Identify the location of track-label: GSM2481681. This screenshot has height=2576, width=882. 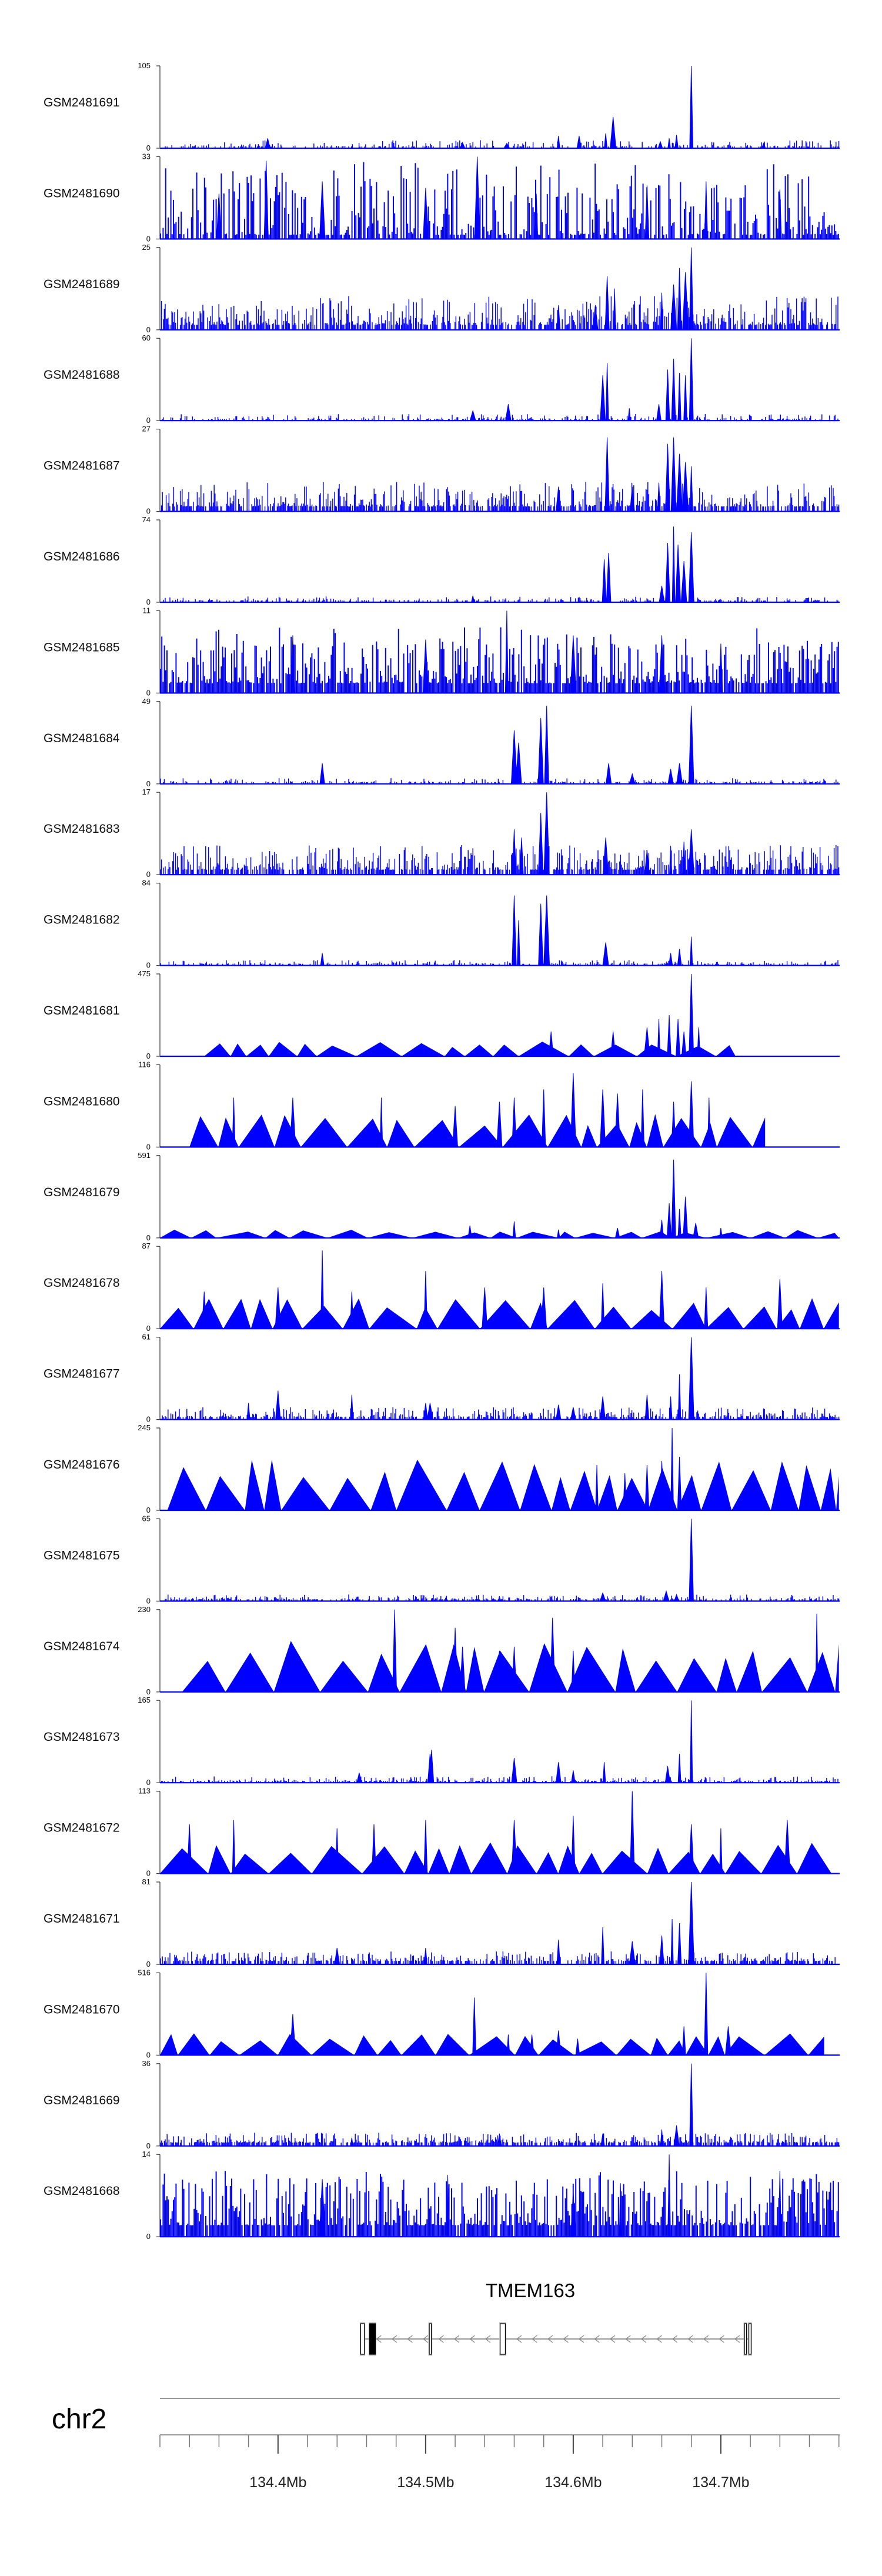
(82, 1010).